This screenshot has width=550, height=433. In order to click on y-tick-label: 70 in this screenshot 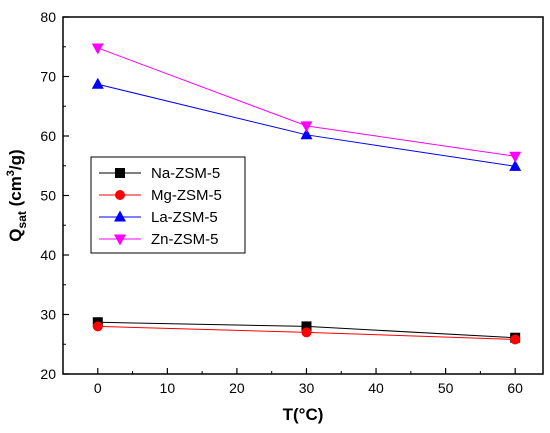, I will do `click(48, 77)`.